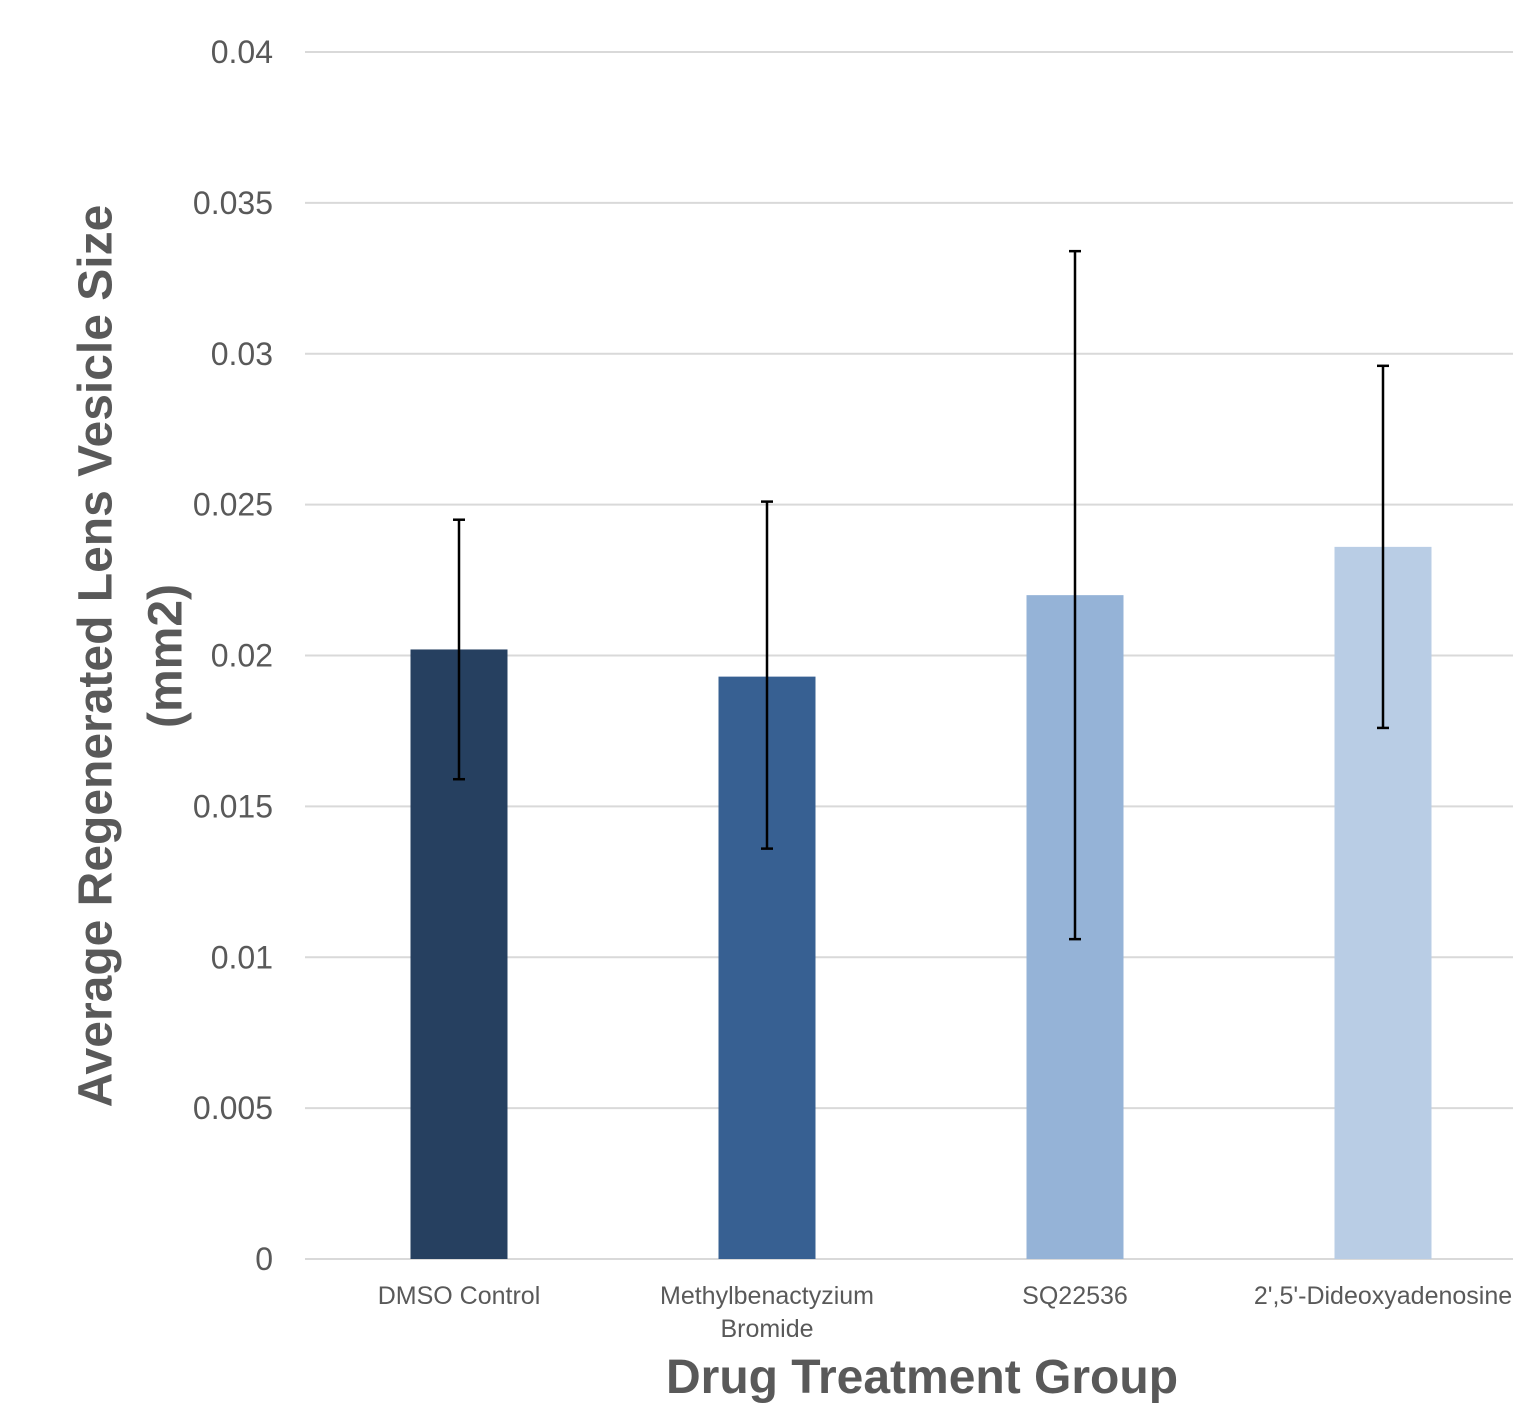  What do you see at coordinates (242, 52) in the screenshot?
I see `y-tick-label: 0.04` at bounding box center [242, 52].